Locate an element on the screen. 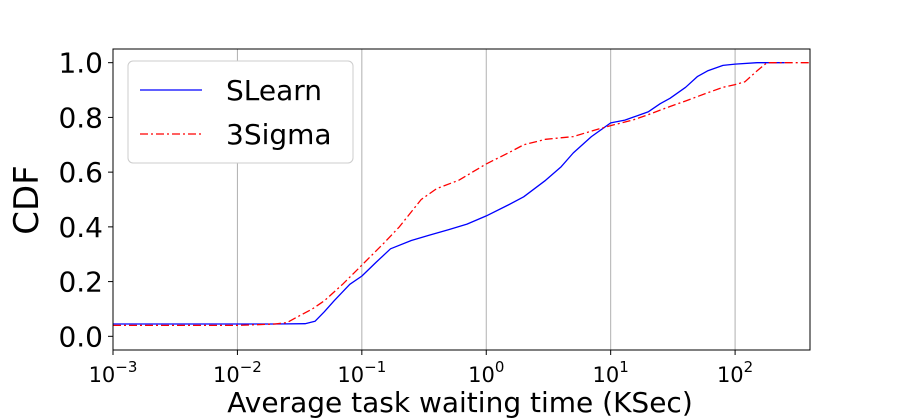 This screenshot has width=900, height=420. x-tick-label: 10⁻² is located at coordinates (237, 372).